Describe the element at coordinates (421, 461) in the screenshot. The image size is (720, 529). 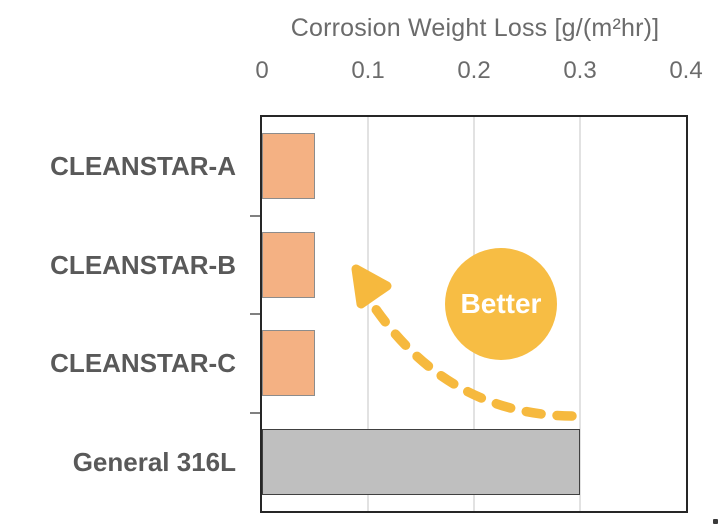
I see `bar-general-316l` at that location.